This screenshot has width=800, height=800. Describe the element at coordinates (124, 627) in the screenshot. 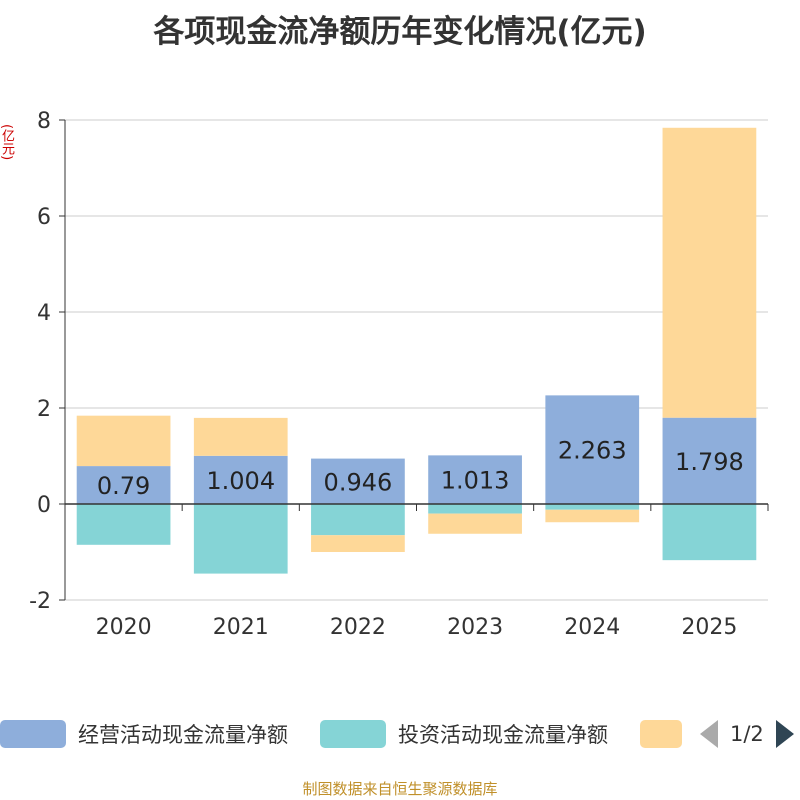

I see `x-tick-label: 2020` at that location.